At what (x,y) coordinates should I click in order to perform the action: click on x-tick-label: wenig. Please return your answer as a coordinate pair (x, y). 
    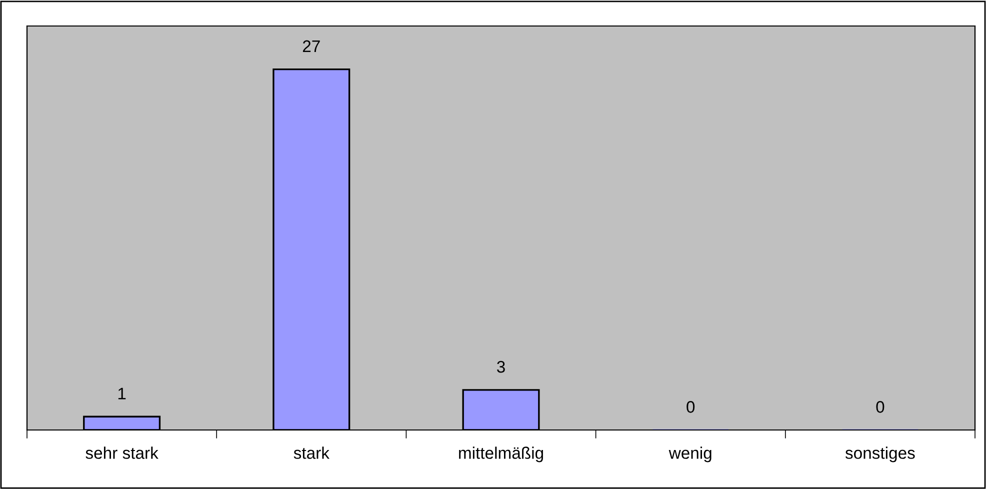
    Looking at the image, I should click on (690, 454).